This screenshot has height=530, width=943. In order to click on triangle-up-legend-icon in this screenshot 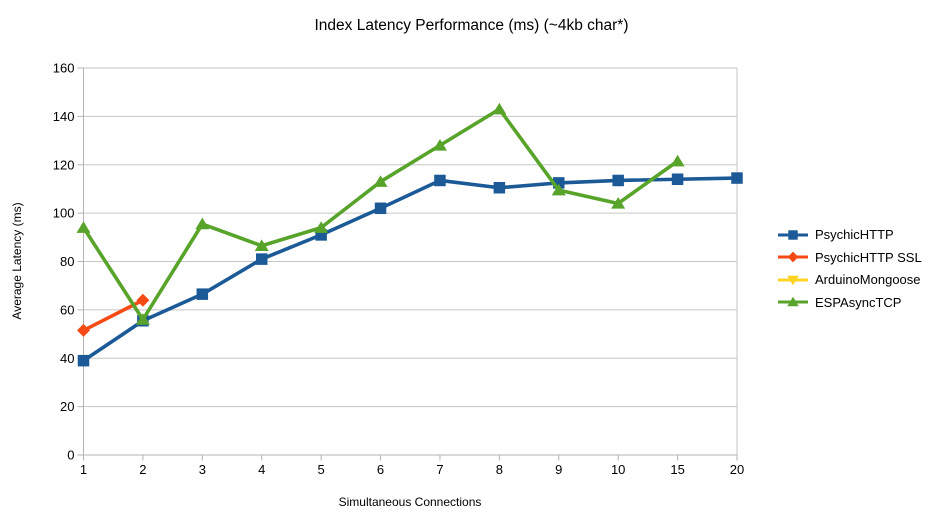, I will do `click(793, 301)`.